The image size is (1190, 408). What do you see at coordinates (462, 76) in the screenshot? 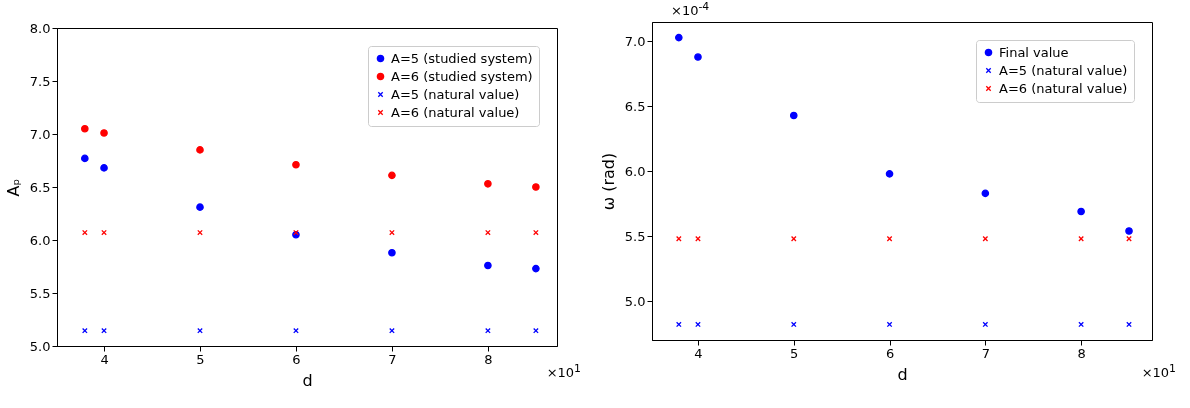
I see `legend-label: A=6 (studied system)` at bounding box center [462, 76].